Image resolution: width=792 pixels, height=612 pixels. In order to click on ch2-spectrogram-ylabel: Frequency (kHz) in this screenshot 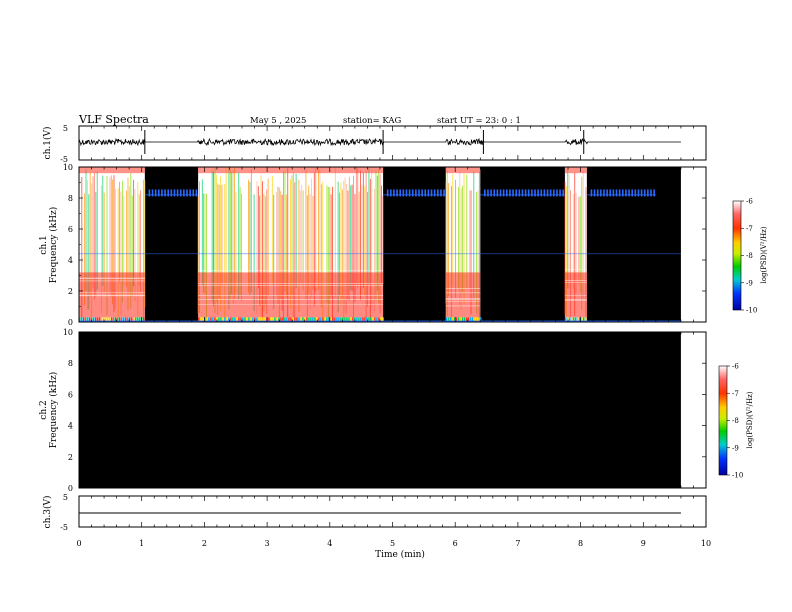, I will do `click(53, 410)`.